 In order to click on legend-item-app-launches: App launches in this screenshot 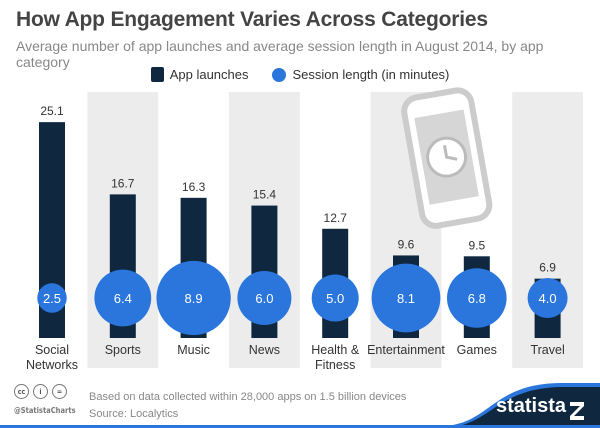, I will do `click(199, 74)`.